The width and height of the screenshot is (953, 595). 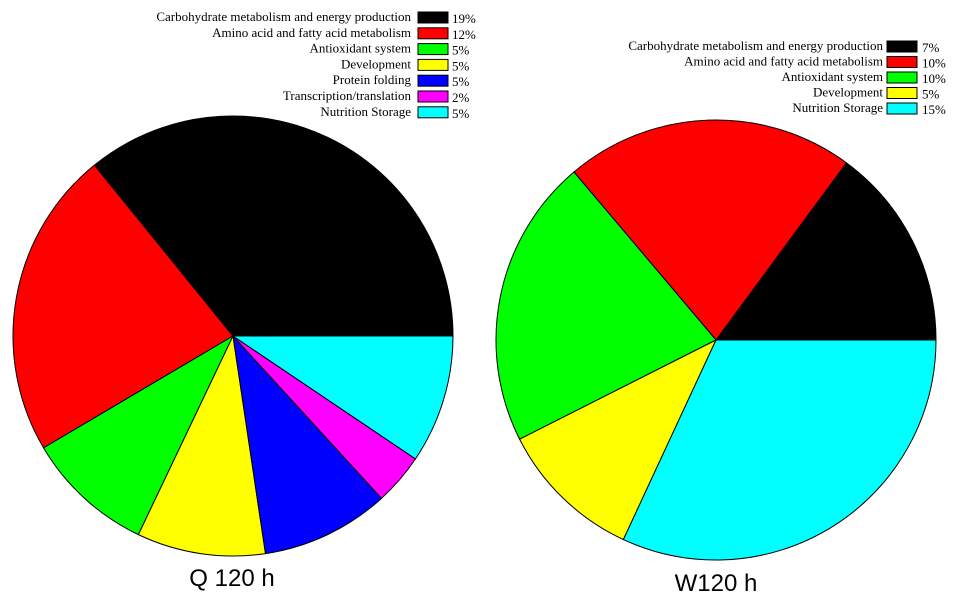 I want to click on legend-percent-carbohydrate-metabolism-and-energy-production: 7%, so click(x=931, y=47).